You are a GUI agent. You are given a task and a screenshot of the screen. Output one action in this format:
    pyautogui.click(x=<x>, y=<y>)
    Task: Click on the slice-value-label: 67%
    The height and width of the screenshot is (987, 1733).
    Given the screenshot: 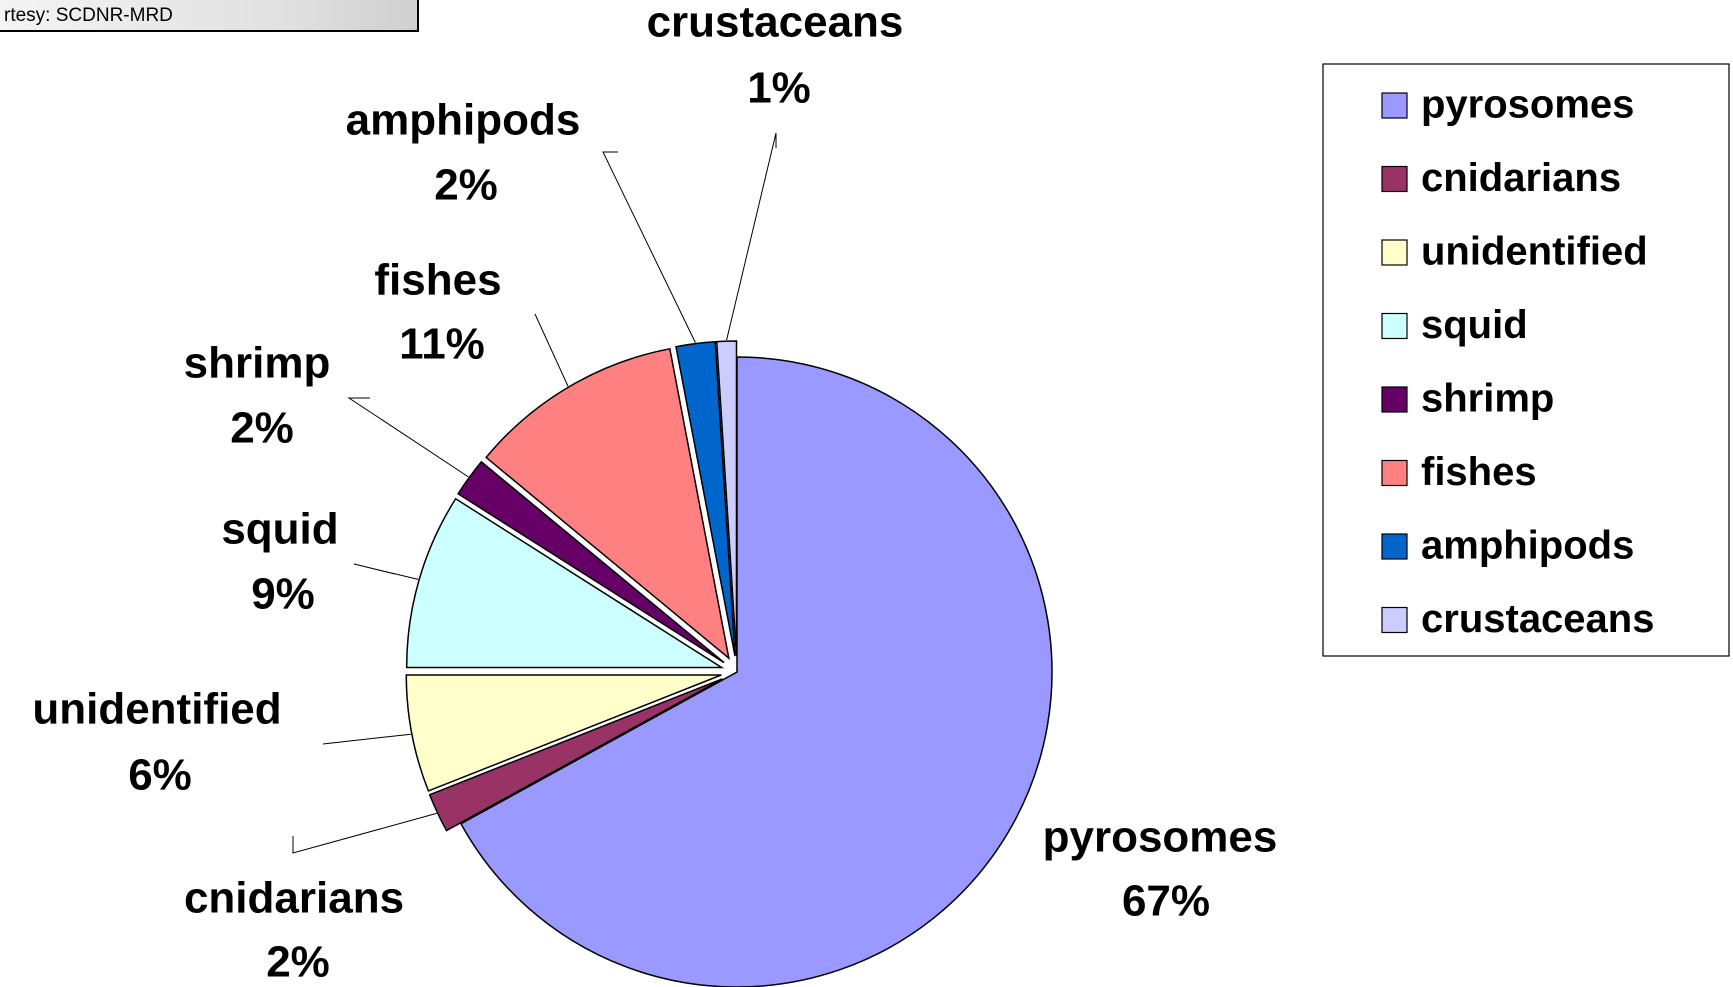 What is the action you would take?
    pyautogui.click(x=1166, y=901)
    